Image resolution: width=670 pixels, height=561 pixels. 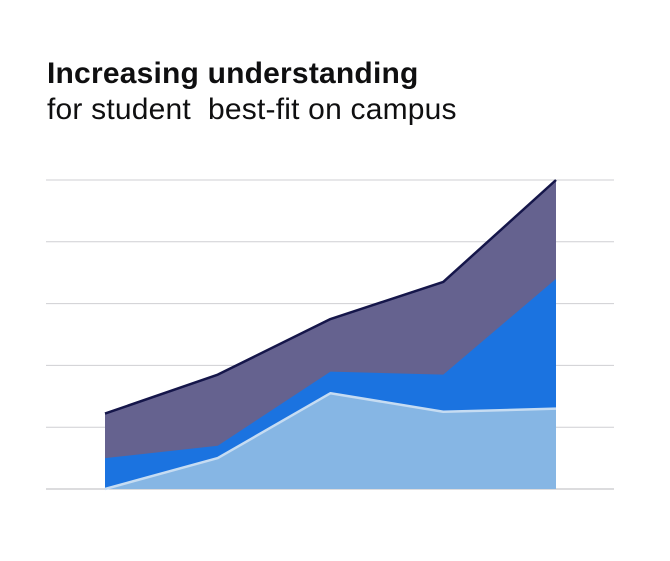 What do you see at coordinates (233, 73) in the screenshot?
I see `chart-title: Increasing understanding` at bounding box center [233, 73].